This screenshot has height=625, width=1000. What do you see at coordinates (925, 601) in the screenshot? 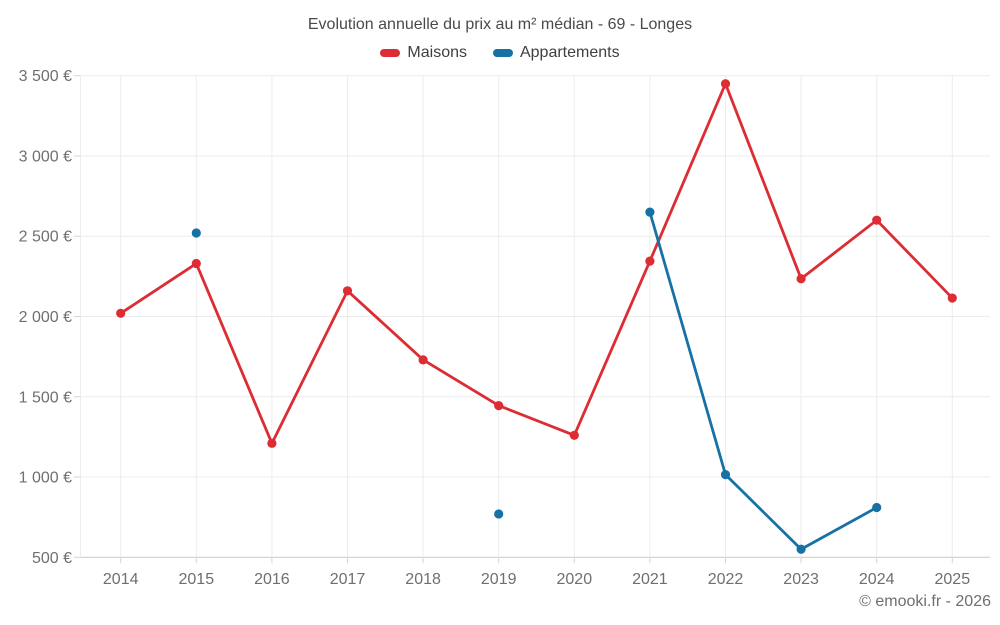
I see `copyright-text: © emooki.fr - 2026` at bounding box center [925, 601].